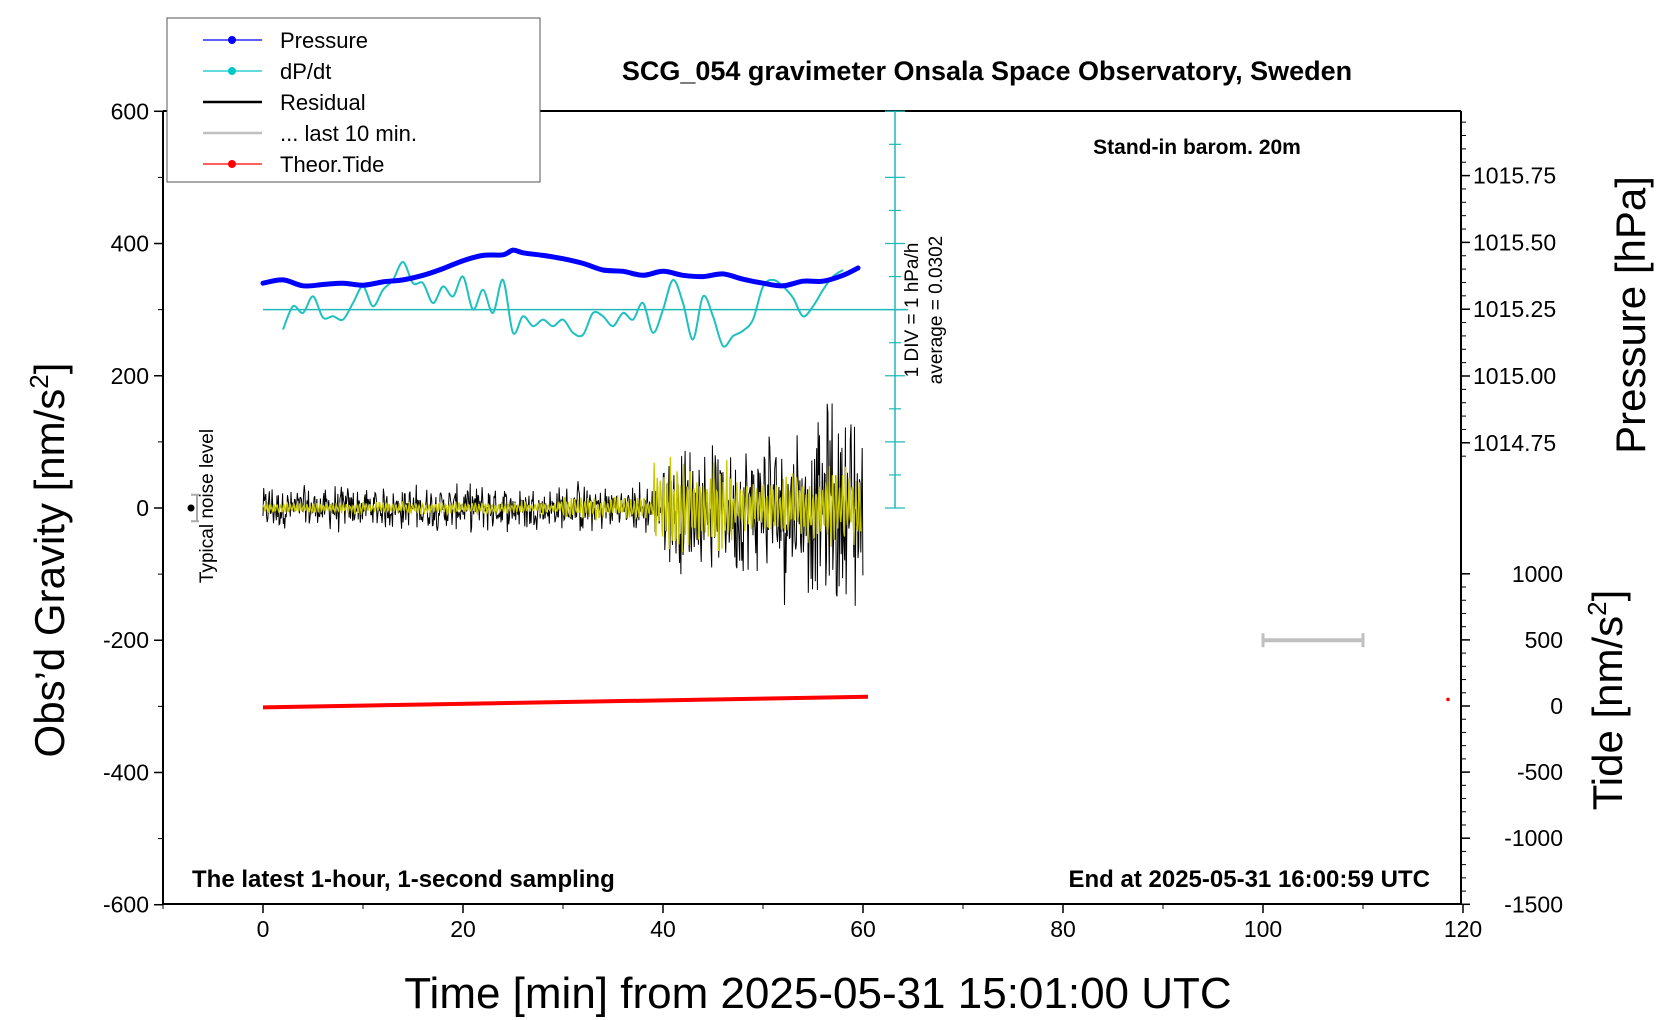 The width and height of the screenshot is (1660, 1020). Describe the element at coordinates (560, 268) in the screenshot. I see `pressure-series-line` at that location.